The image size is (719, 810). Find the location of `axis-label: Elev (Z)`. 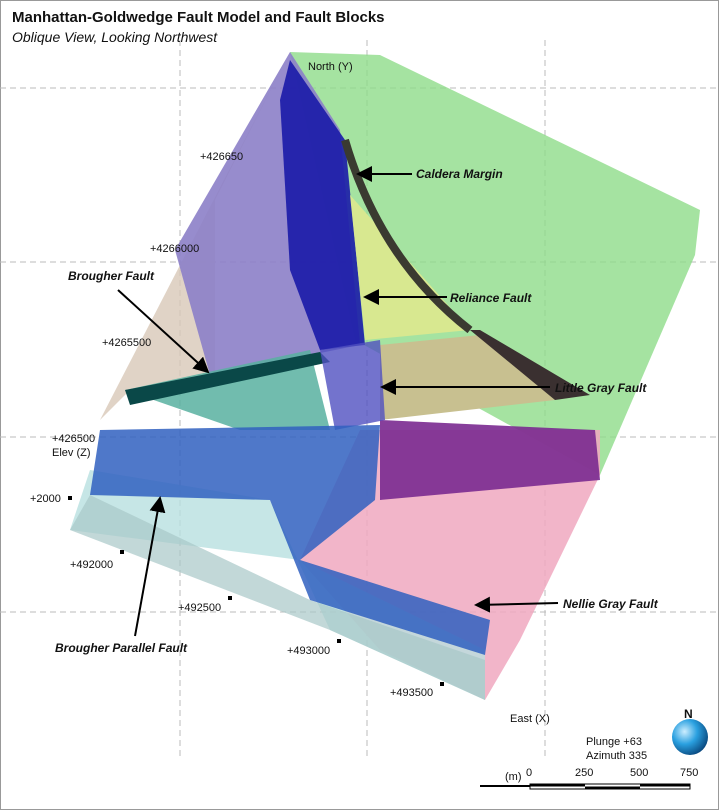

axis-label: Elev (Z) is located at coordinates (71, 453).